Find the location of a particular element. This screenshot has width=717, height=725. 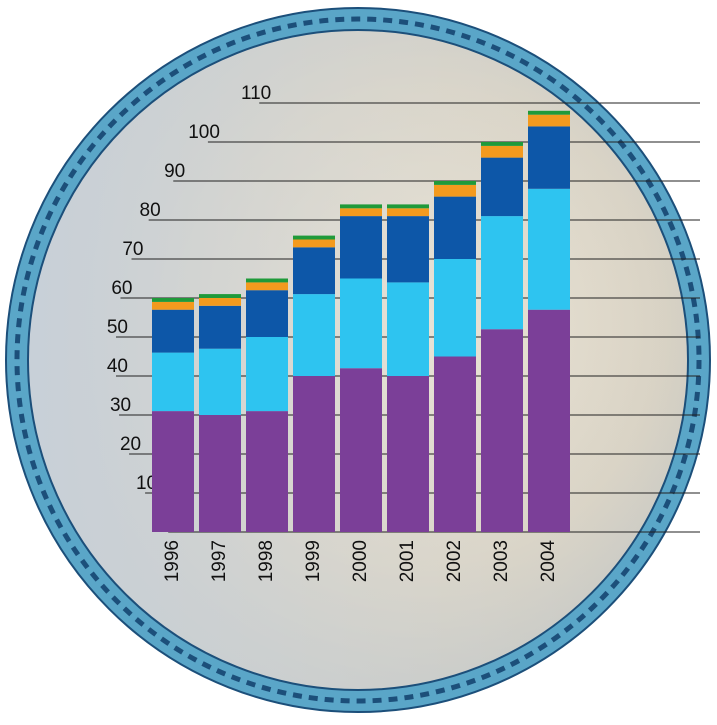

y-tick-label: 20 is located at coordinates (130, 444).